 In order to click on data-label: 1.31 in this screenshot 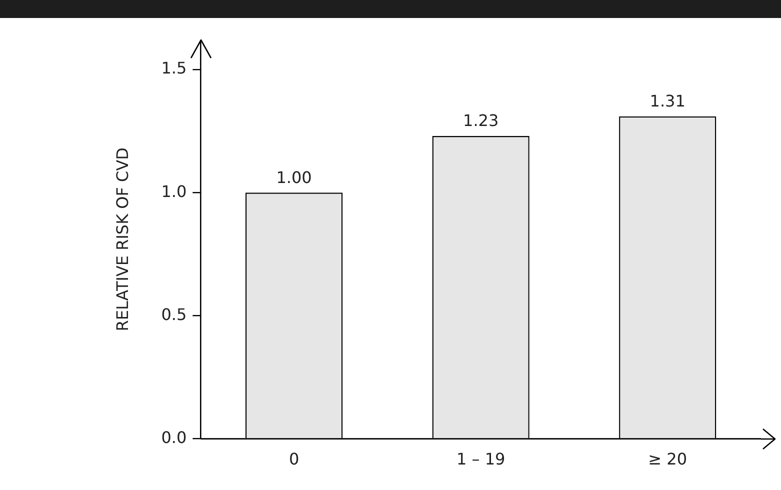, I will do `click(668, 100)`.